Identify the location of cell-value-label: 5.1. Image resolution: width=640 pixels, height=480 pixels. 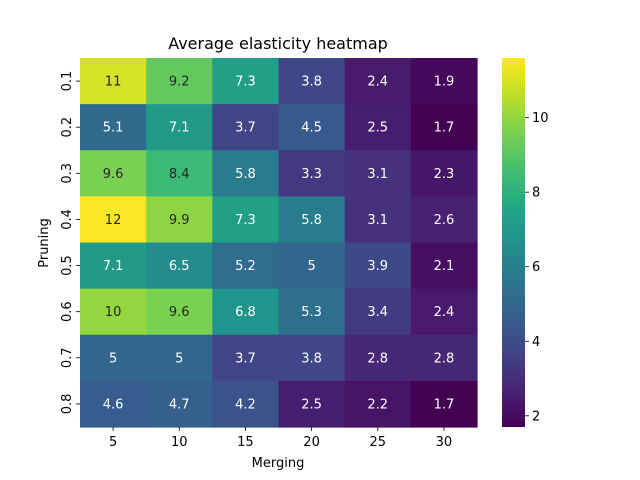
(113, 128).